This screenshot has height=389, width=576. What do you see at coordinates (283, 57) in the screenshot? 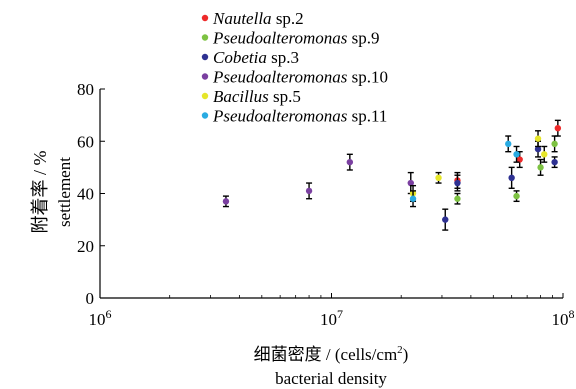
I see `legend-label-rest: sp.3` at bounding box center [283, 57].